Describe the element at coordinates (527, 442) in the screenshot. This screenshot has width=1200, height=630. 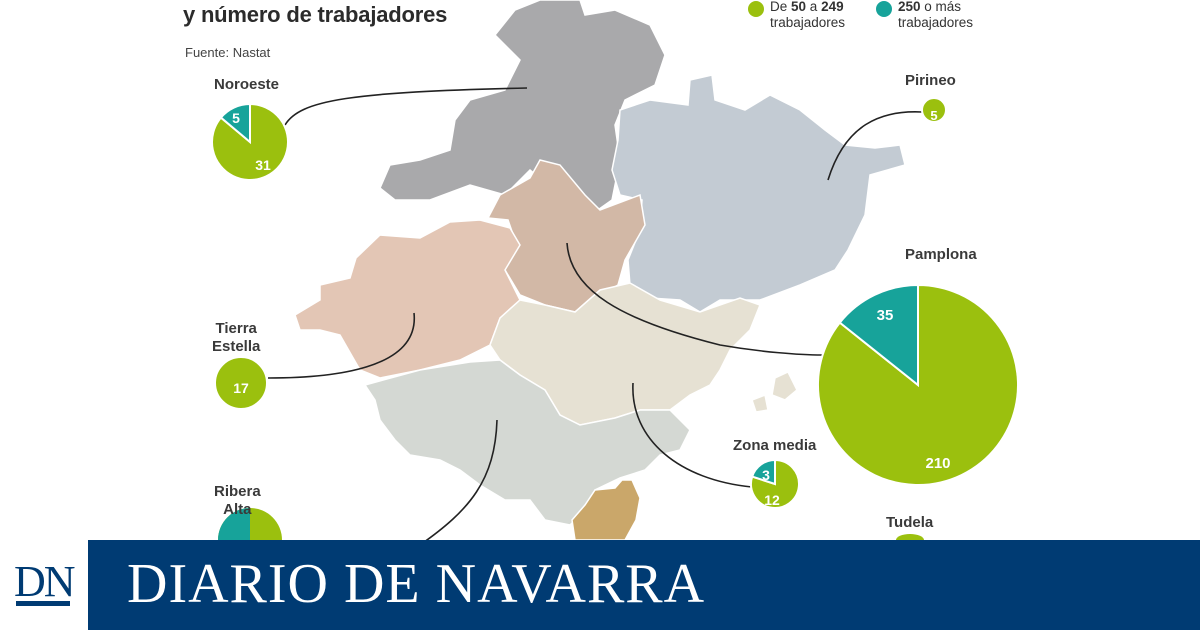
I see `region-area-ribera-alta` at that location.